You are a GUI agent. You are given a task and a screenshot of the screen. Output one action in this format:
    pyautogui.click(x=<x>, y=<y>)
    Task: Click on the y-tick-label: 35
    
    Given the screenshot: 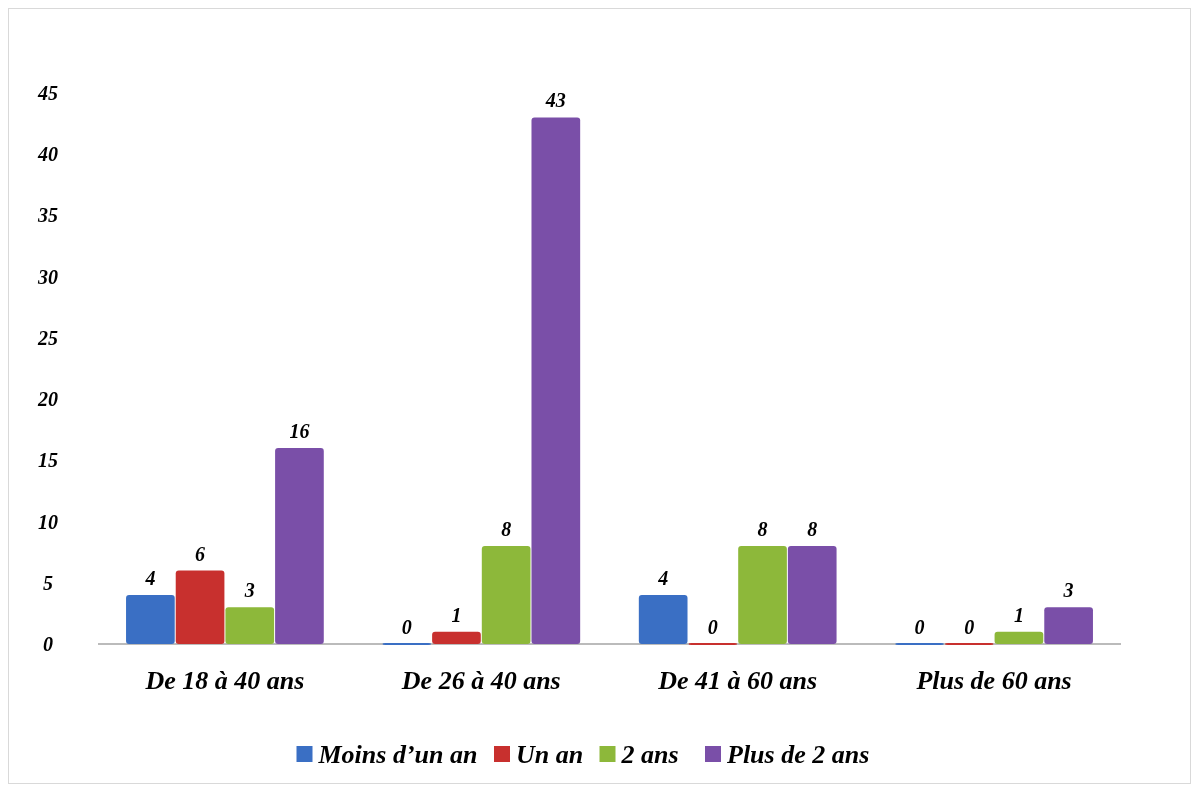 What is the action you would take?
    pyautogui.click(x=47, y=215)
    